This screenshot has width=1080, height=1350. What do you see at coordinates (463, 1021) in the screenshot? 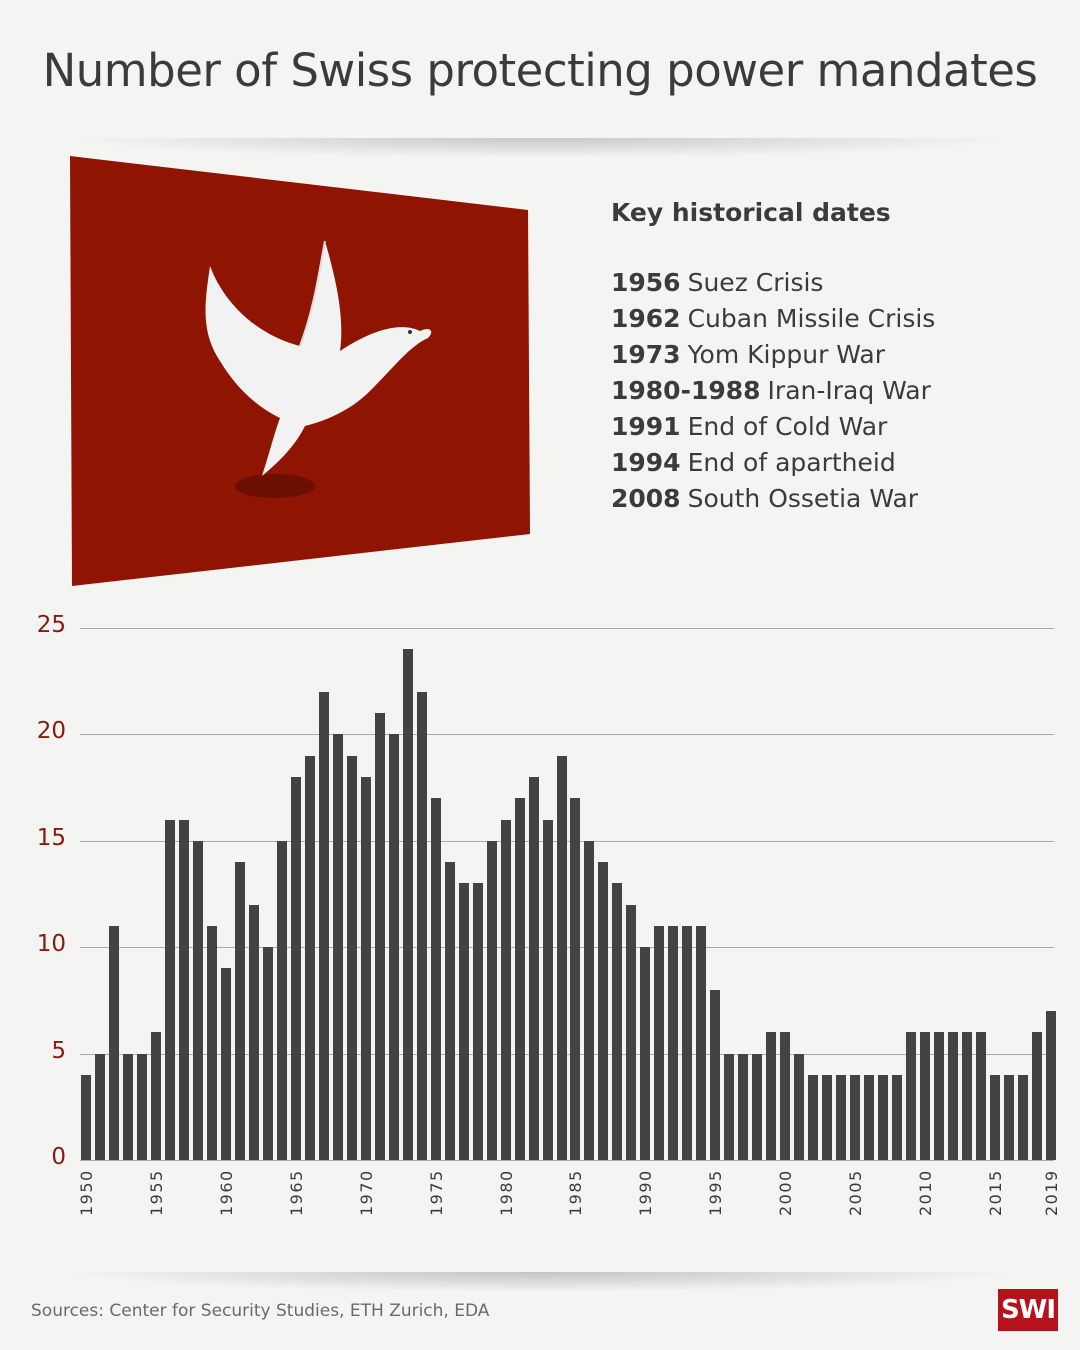
I see `bar-1977` at bounding box center [463, 1021].